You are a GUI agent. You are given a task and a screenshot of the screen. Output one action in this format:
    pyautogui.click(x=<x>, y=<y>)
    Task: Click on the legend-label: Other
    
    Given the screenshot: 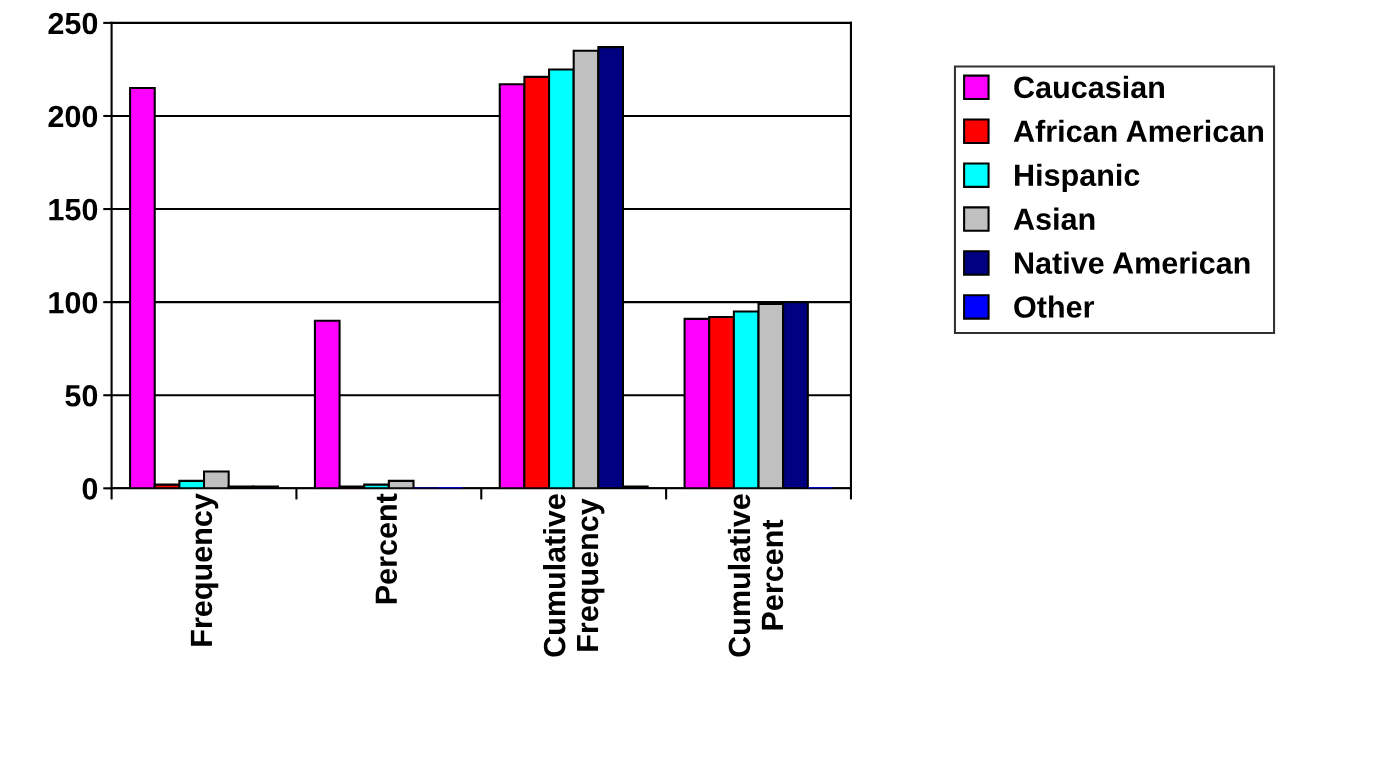 What is the action you would take?
    pyautogui.click(x=1054, y=306)
    